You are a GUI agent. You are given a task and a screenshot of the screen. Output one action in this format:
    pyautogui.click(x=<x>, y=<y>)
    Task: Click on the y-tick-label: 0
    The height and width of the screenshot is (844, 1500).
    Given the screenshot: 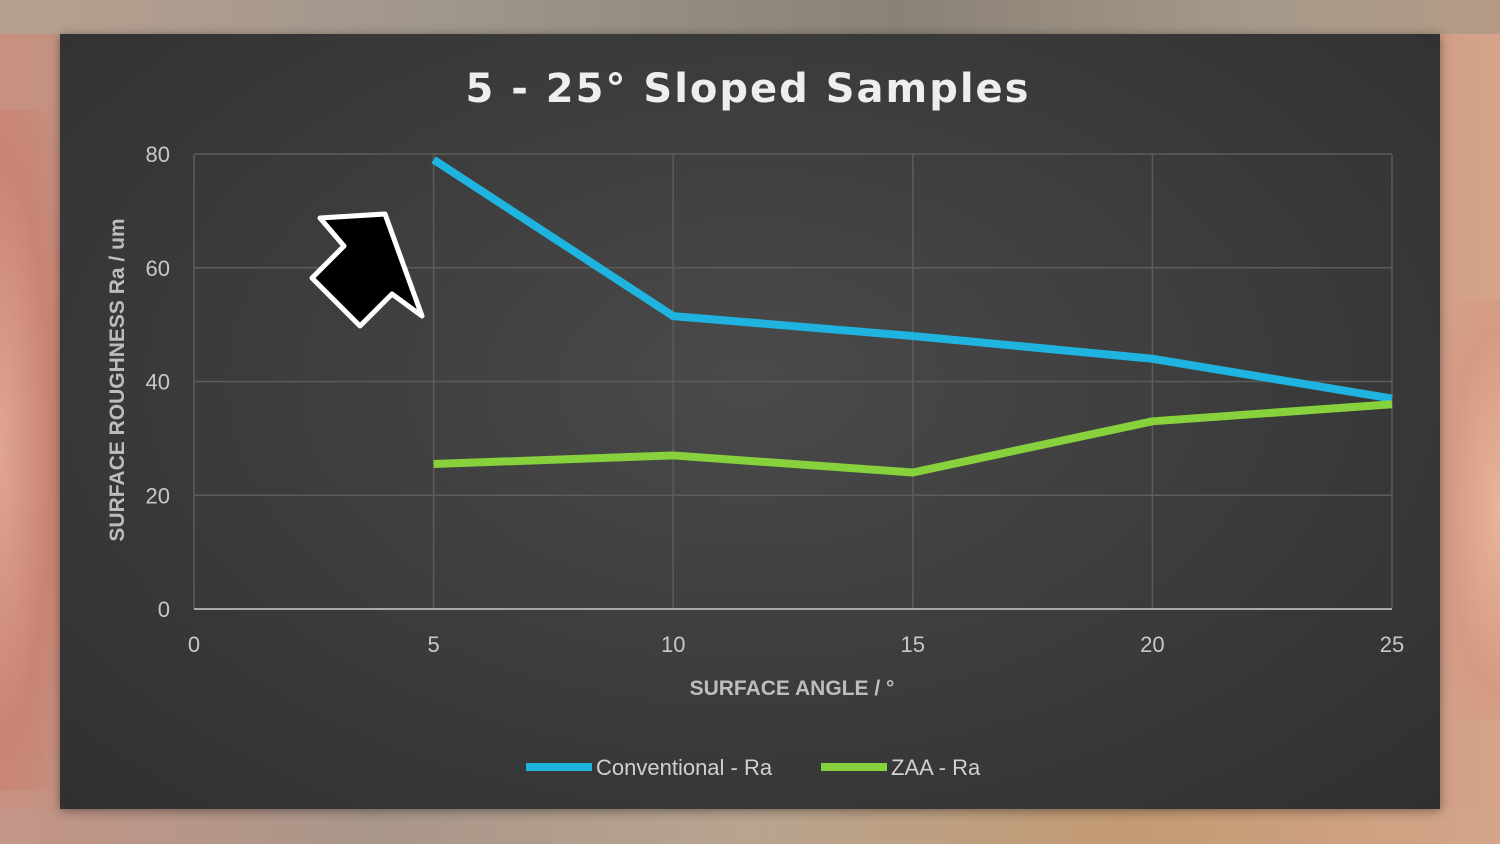 What is the action you would take?
    pyautogui.click(x=164, y=609)
    